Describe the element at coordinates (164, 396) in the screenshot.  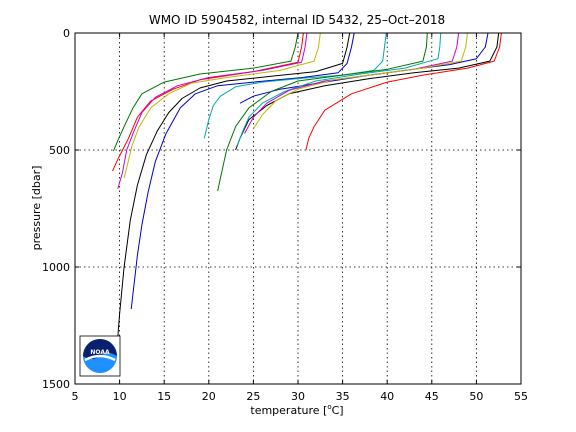
I see `x-tick-label: 15` at that location.